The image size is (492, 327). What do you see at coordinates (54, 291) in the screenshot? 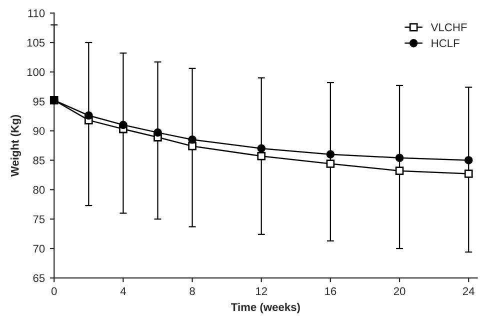
I see `x-tick-label: 0` at bounding box center [54, 291].